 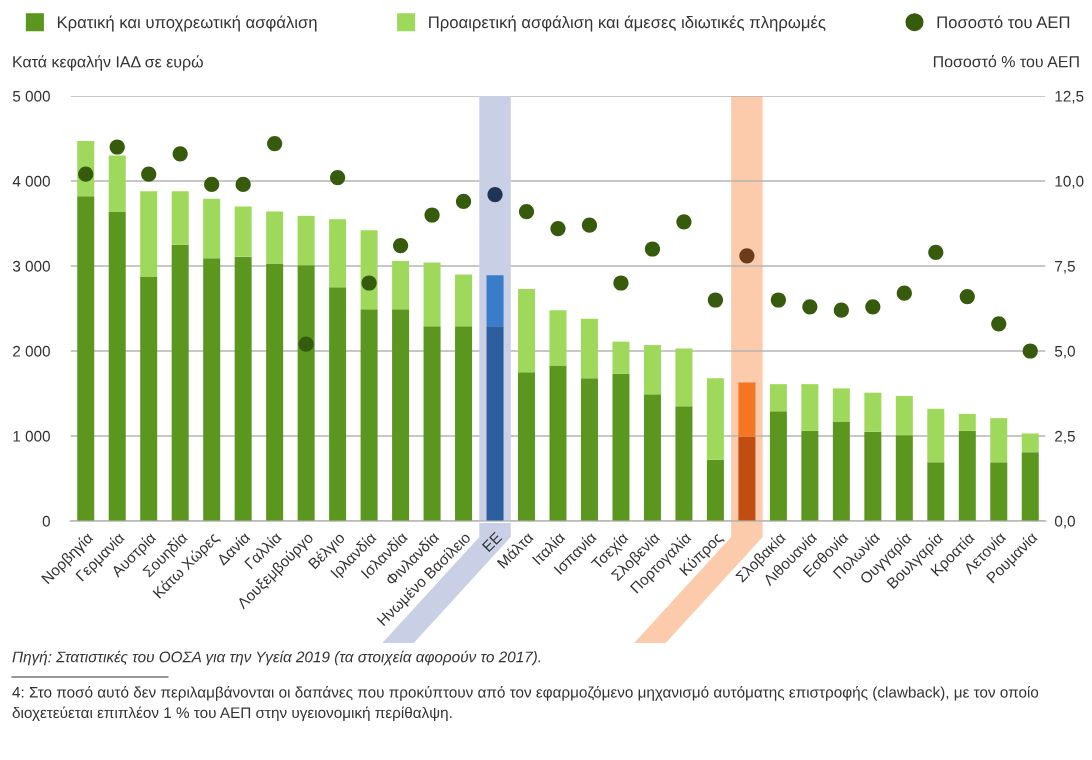 What do you see at coordinates (1065, 437) in the screenshot?
I see `y2-tick-label: 2,5` at bounding box center [1065, 437].